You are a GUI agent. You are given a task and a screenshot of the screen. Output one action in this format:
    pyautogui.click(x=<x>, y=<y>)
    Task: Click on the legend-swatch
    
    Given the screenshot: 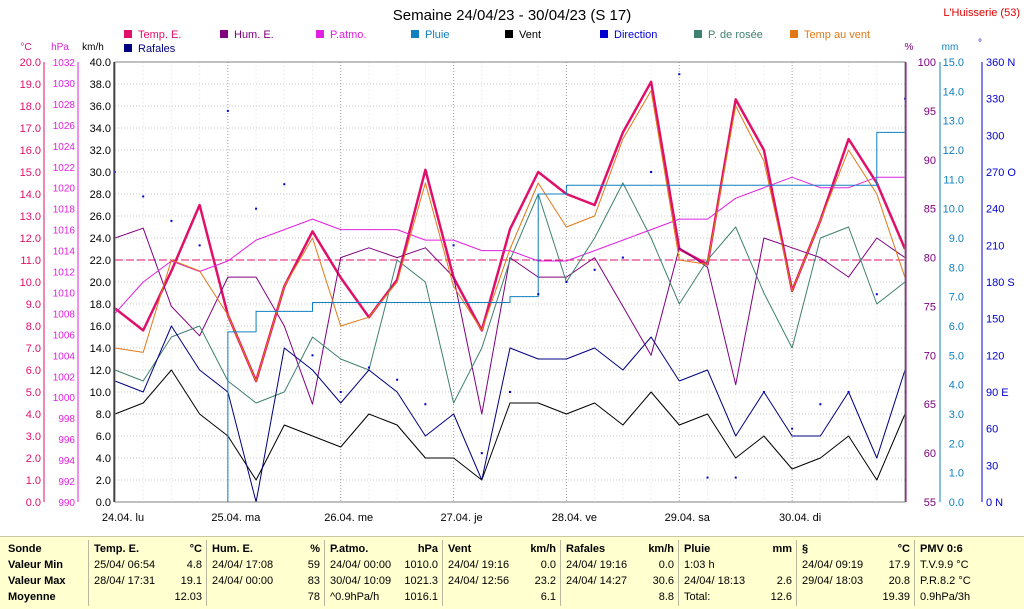 What is the action you would take?
    pyautogui.click(x=128, y=34)
    